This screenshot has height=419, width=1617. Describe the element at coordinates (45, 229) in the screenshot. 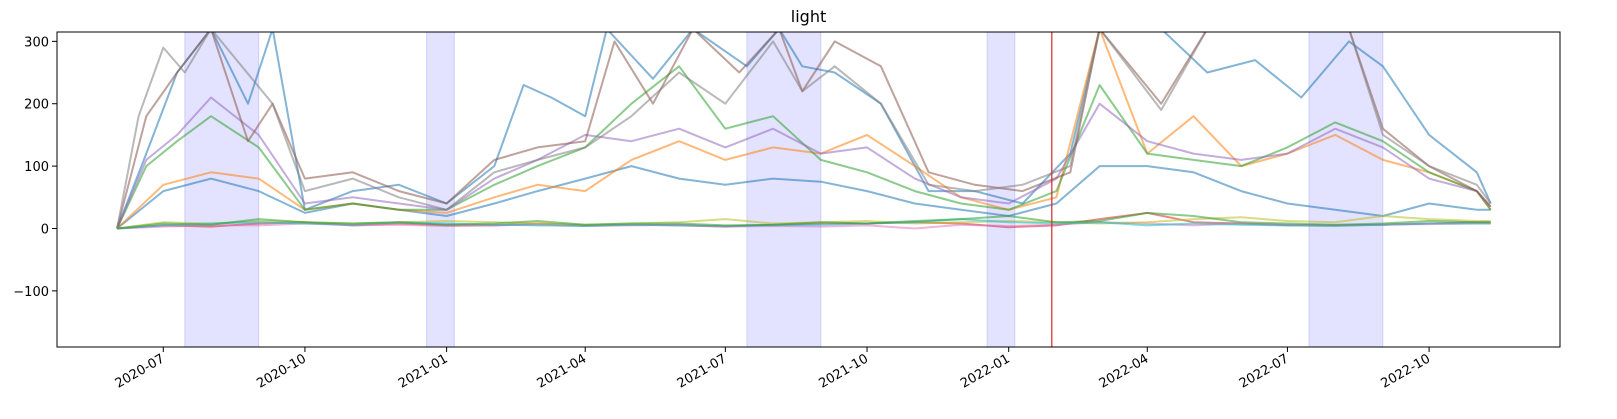

I see `y-tick-label-2: 0` at that location.